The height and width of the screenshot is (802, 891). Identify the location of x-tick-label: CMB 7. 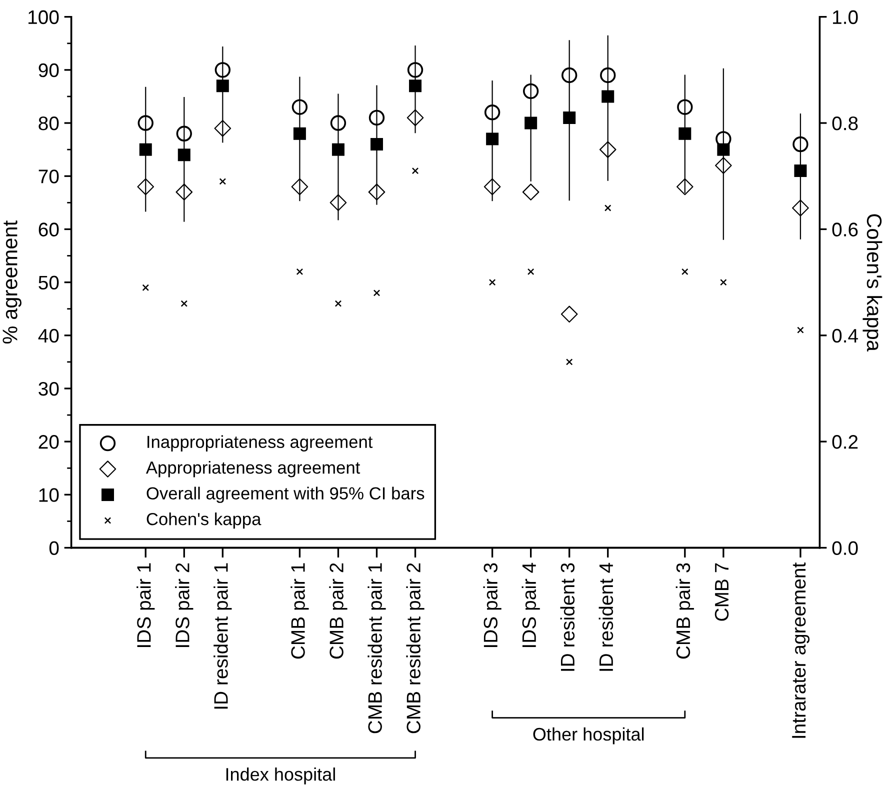
(721, 592).